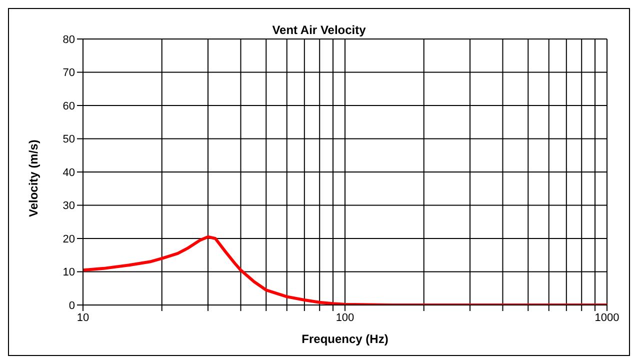 The width and height of the screenshot is (636, 362). Describe the element at coordinates (68, 206) in the screenshot. I see `y-tick-label: 30` at that location.